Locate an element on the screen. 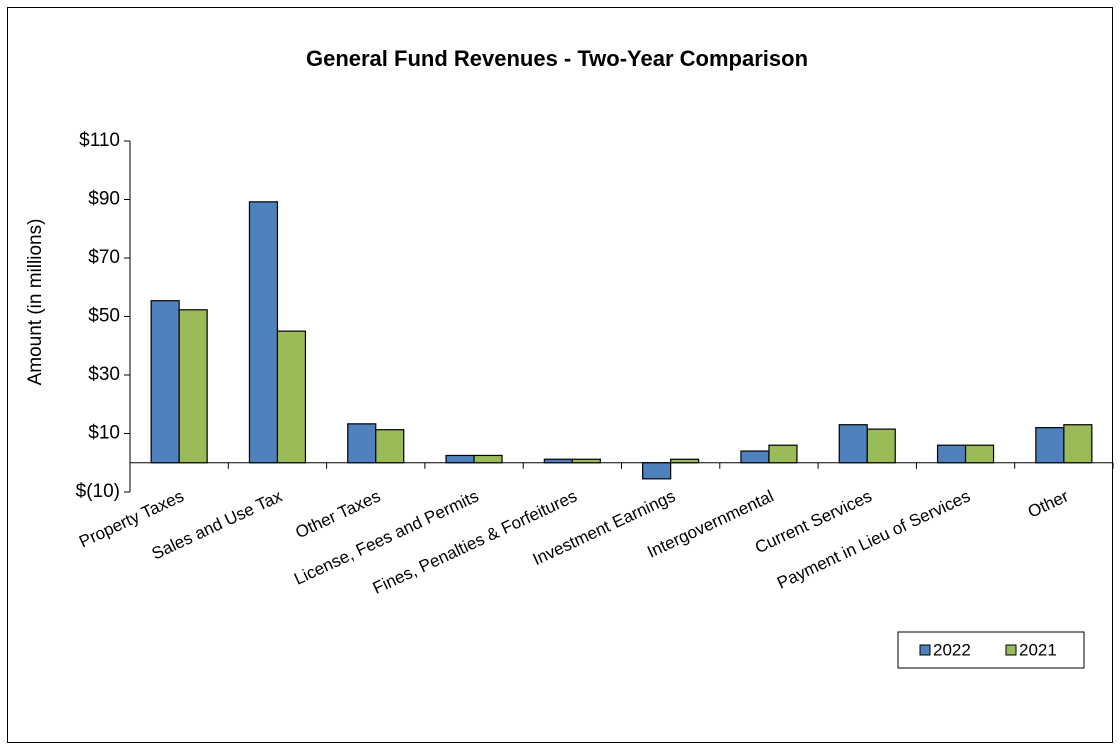 The height and width of the screenshot is (750, 1120). y-tick-label: $110 is located at coordinates (99, 140).